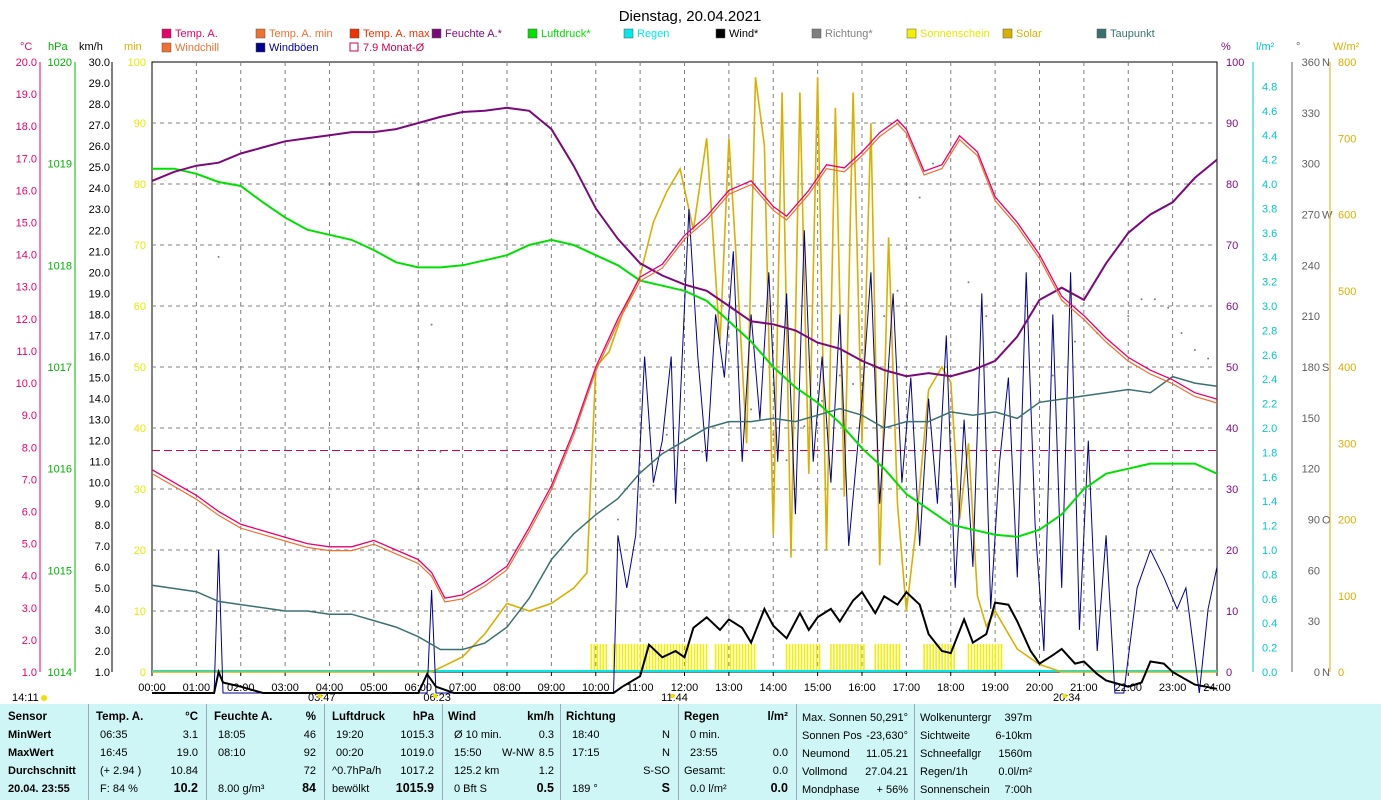 This screenshot has height=800, width=1381. What do you see at coordinates (1040, 688) in the screenshot?
I see `x-tick-label: 20:00` at bounding box center [1040, 688].